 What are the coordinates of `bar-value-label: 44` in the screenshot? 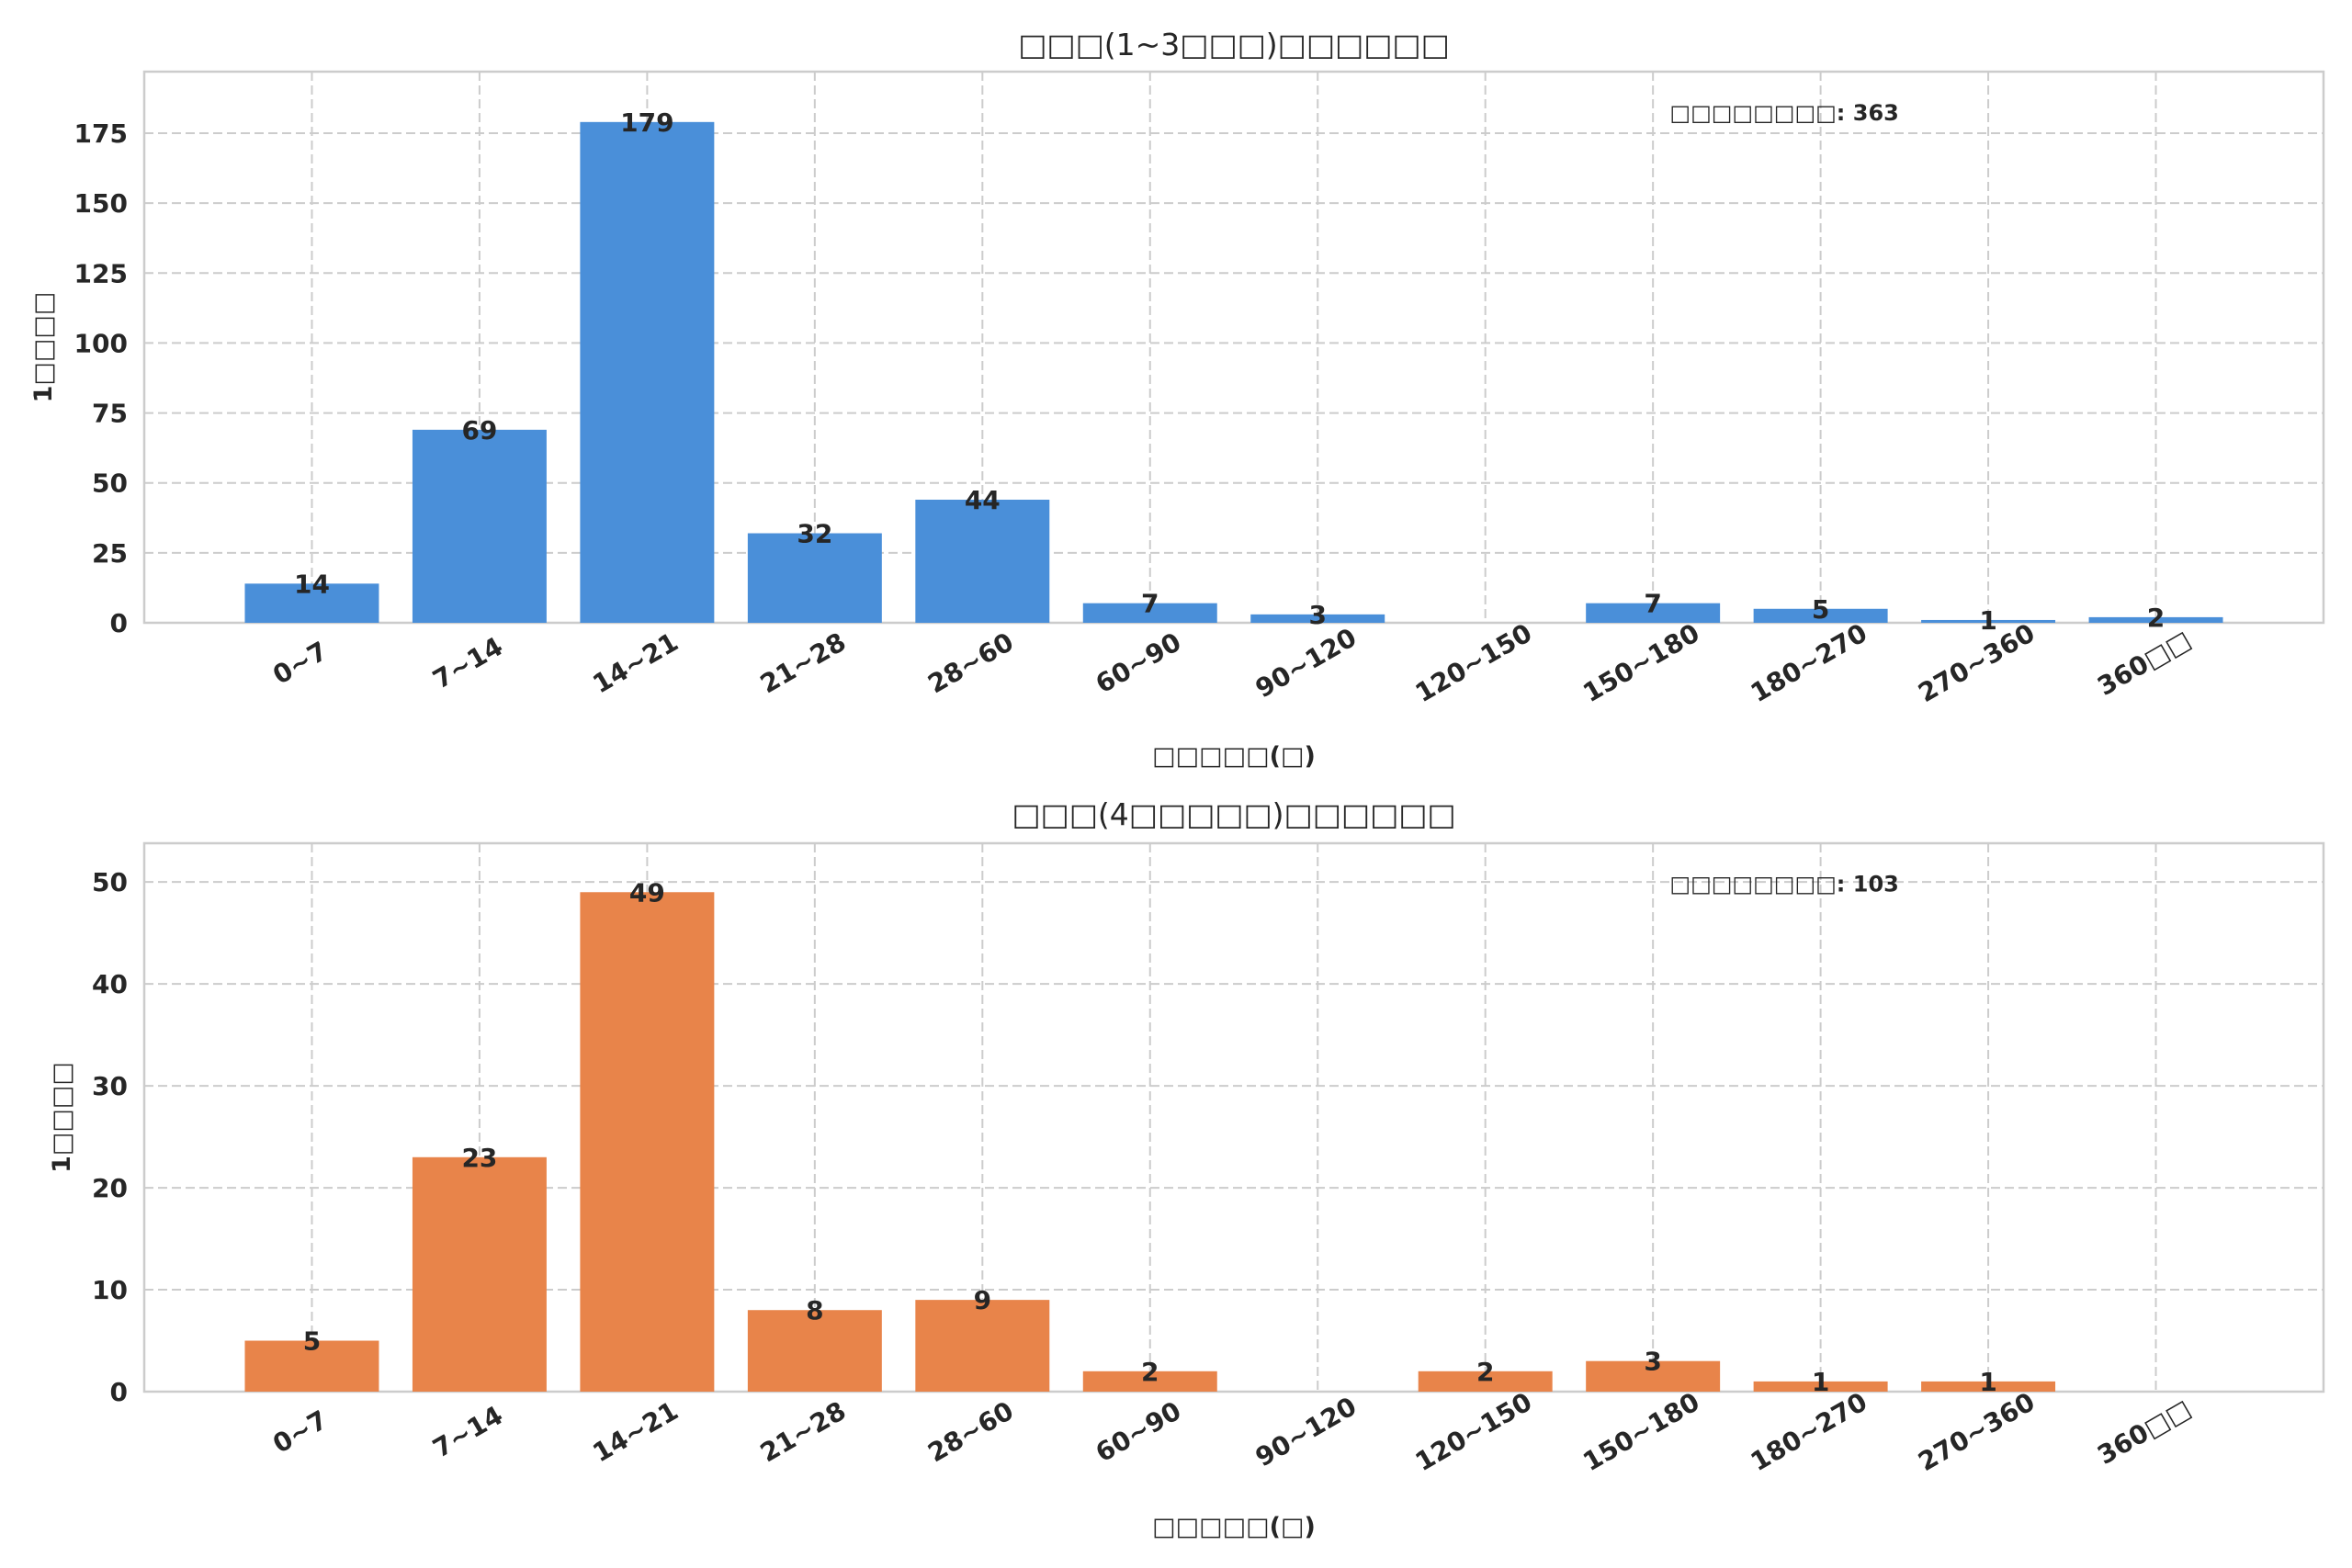 It's located at (983, 500).